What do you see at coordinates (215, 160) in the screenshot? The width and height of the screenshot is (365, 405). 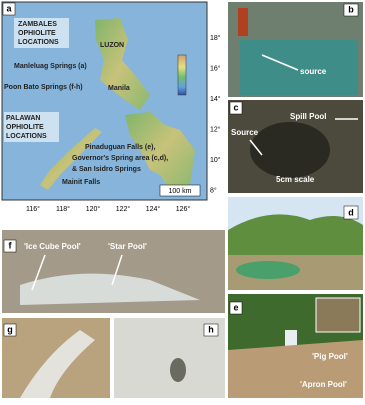 I see `lat-tick-label: 10°` at bounding box center [215, 160].